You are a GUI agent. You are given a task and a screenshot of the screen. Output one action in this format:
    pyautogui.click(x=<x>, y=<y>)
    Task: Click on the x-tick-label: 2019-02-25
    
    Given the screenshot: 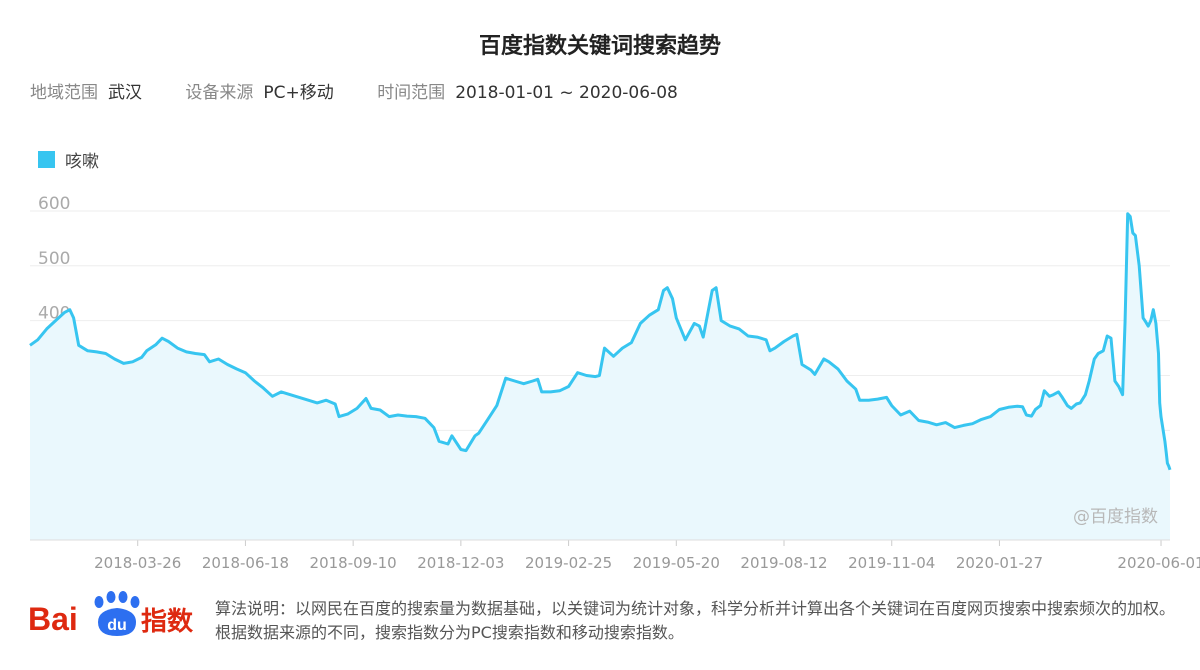 What is the action you would take?
    pyautogui.click(x=568, y=563)
    